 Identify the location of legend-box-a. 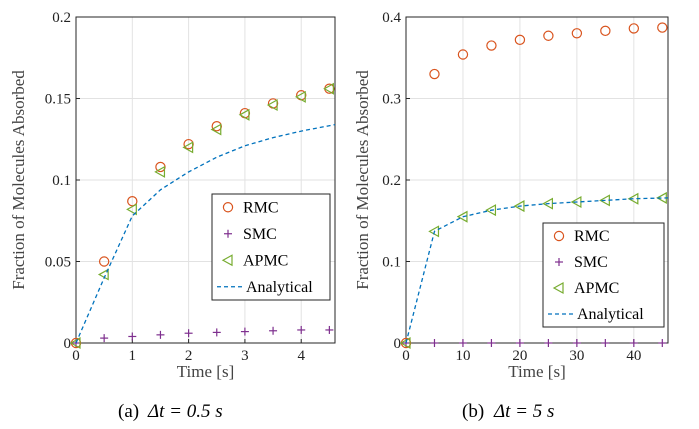
(271, 247).